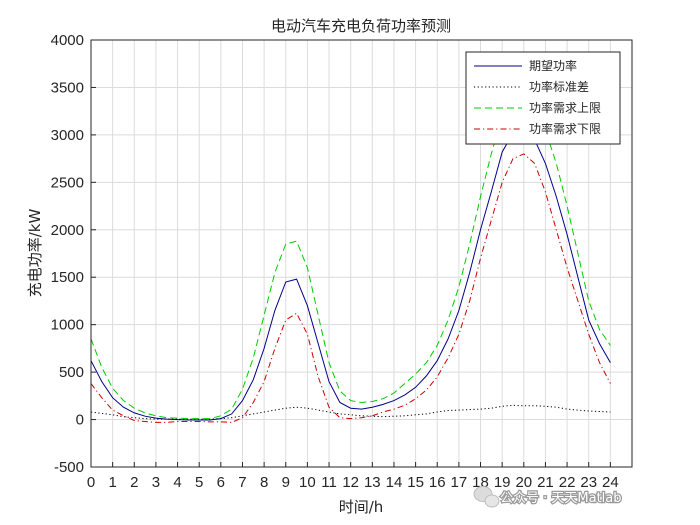  What do you see at coordinates (112, 482) in the screenshot?
I see `x-tick-label: 1` at bounding box center [112, 482].